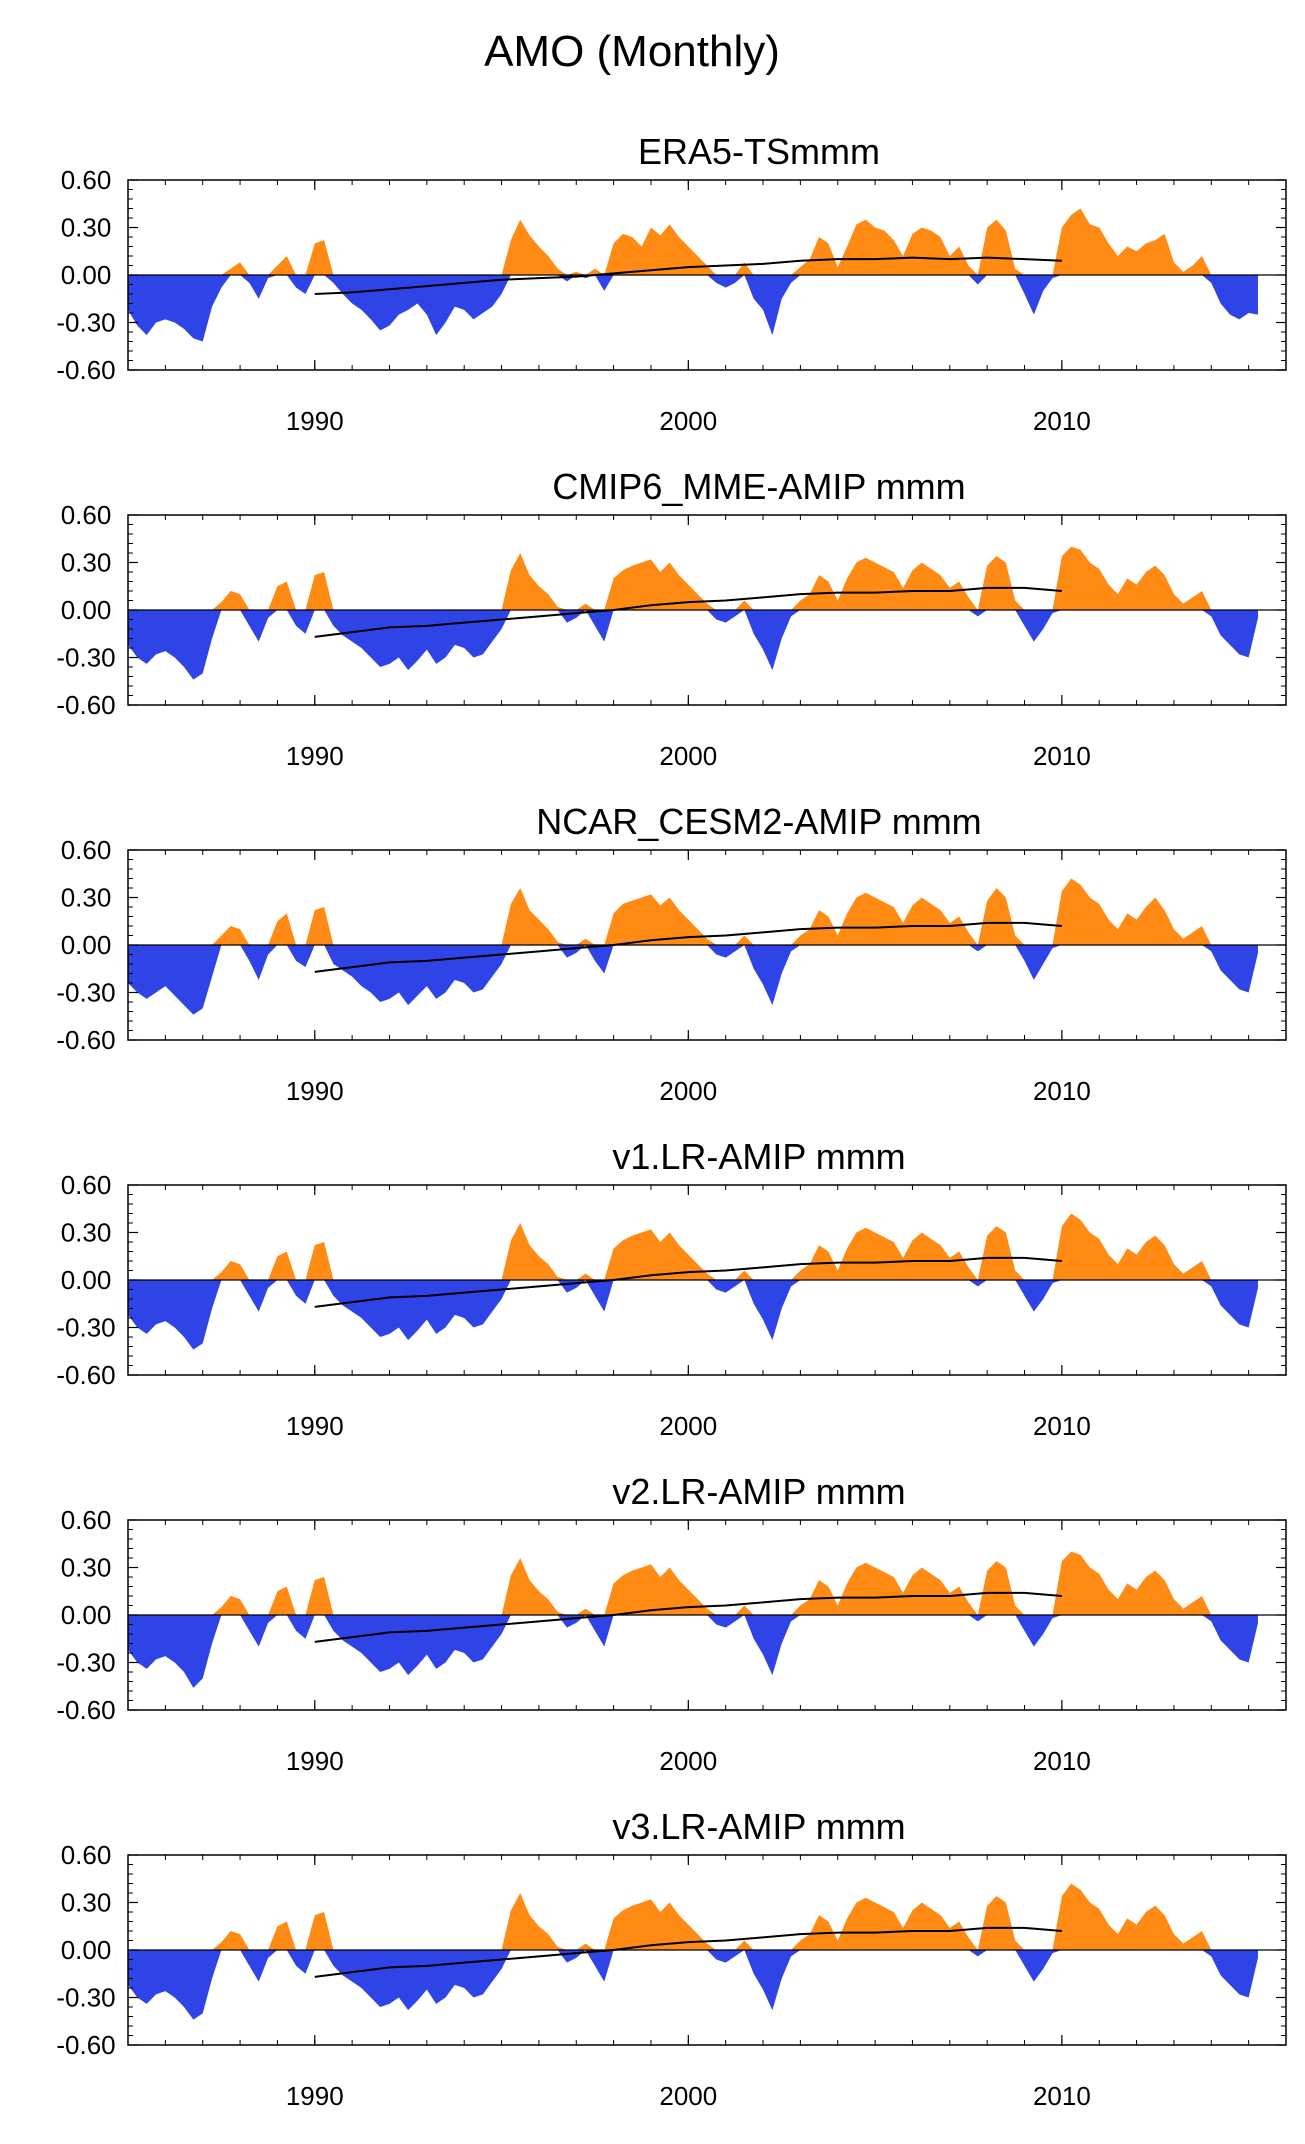 The height and width of the screenshot is (2144, 1305). I want to click on panel-title: CMIP6_MME-AMIP mmm, so click(758, 486).